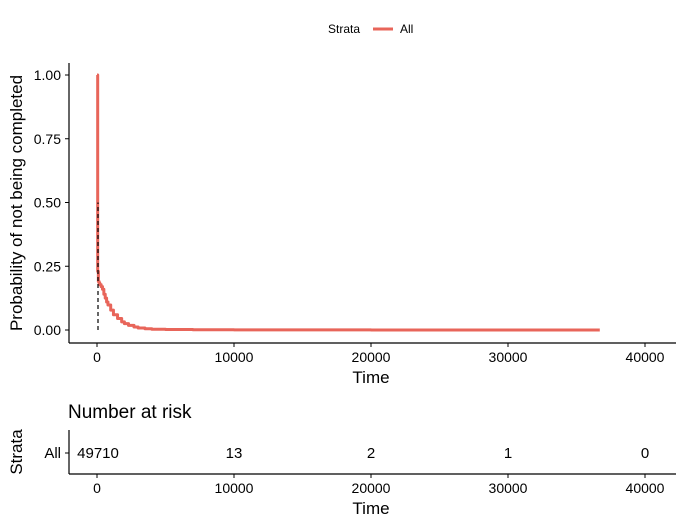 This screenshot has height=526, width=684. I want to click on risk-value: 13, so click(234, 453).